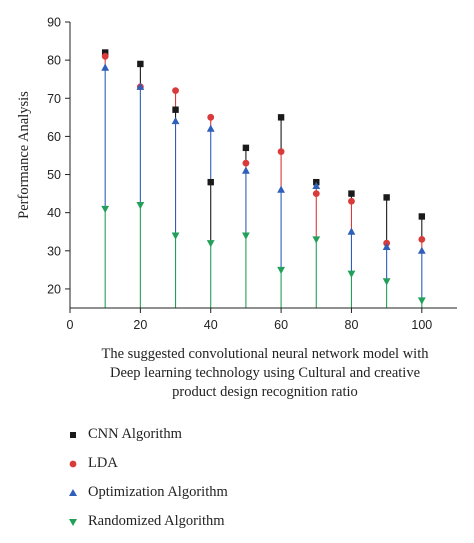  I want to click on legend-item-cnn: CNN Algorithm, so click(145, 434).